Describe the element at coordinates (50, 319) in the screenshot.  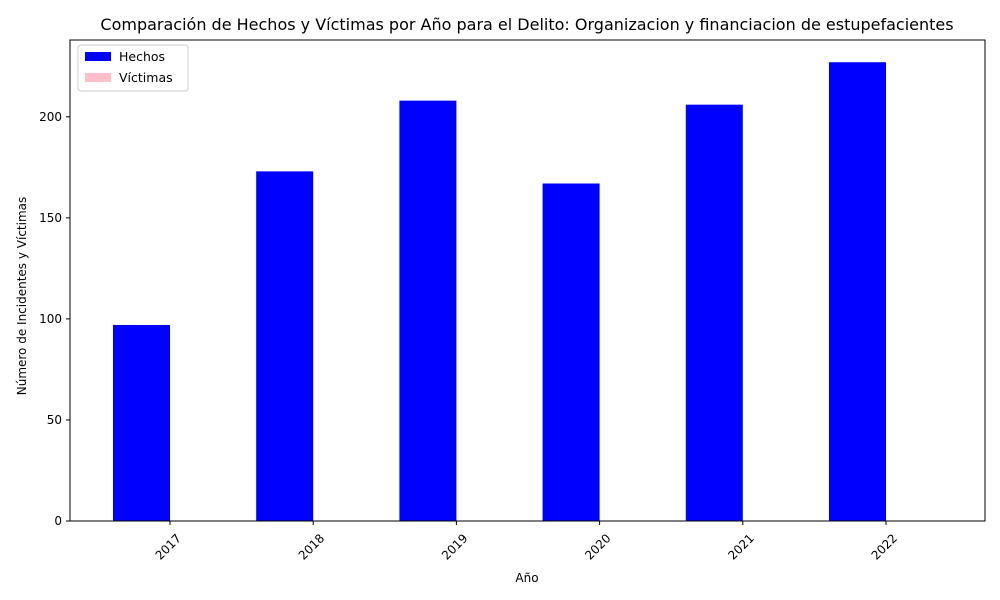
I see `y-tick-label: 100` at that location.